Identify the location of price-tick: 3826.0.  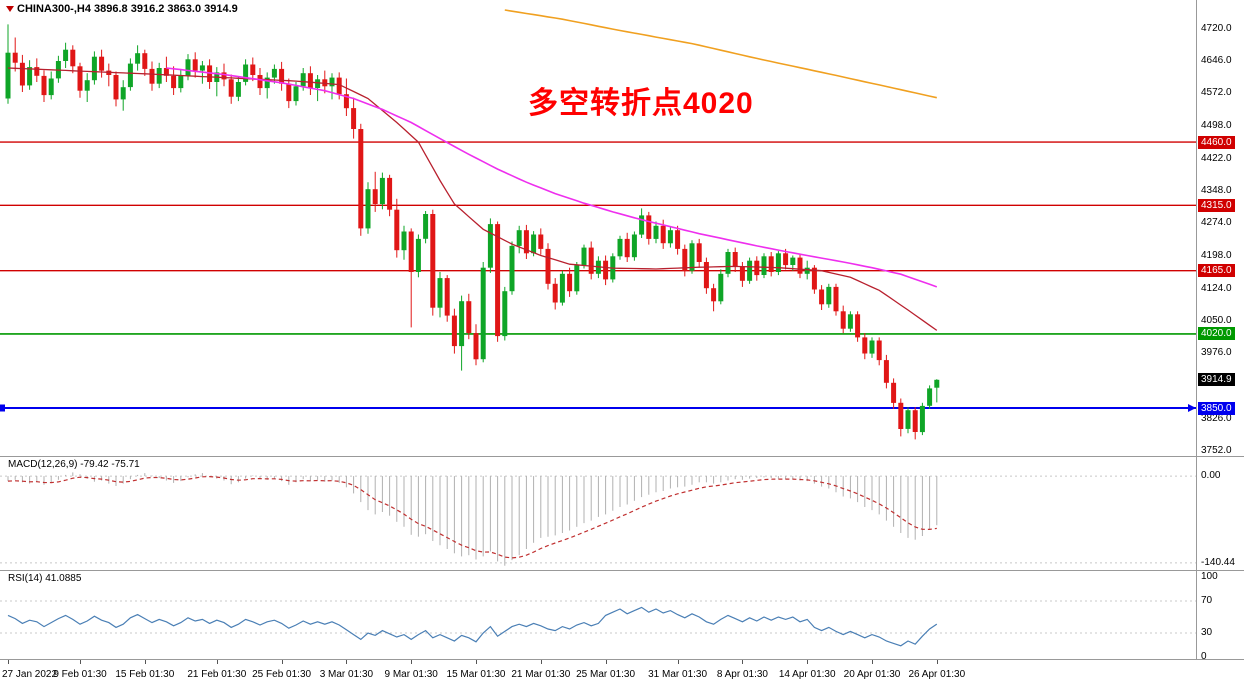
(1216, 418).